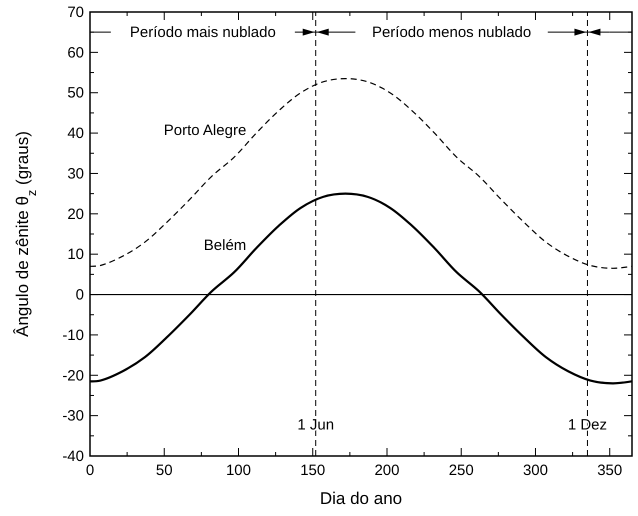 This screenshot has height=516, width=638. What do you see at coordinates (75, 133) in the screenshot?
I see `y-tick-label: 40` at bounding box center [75, 133].